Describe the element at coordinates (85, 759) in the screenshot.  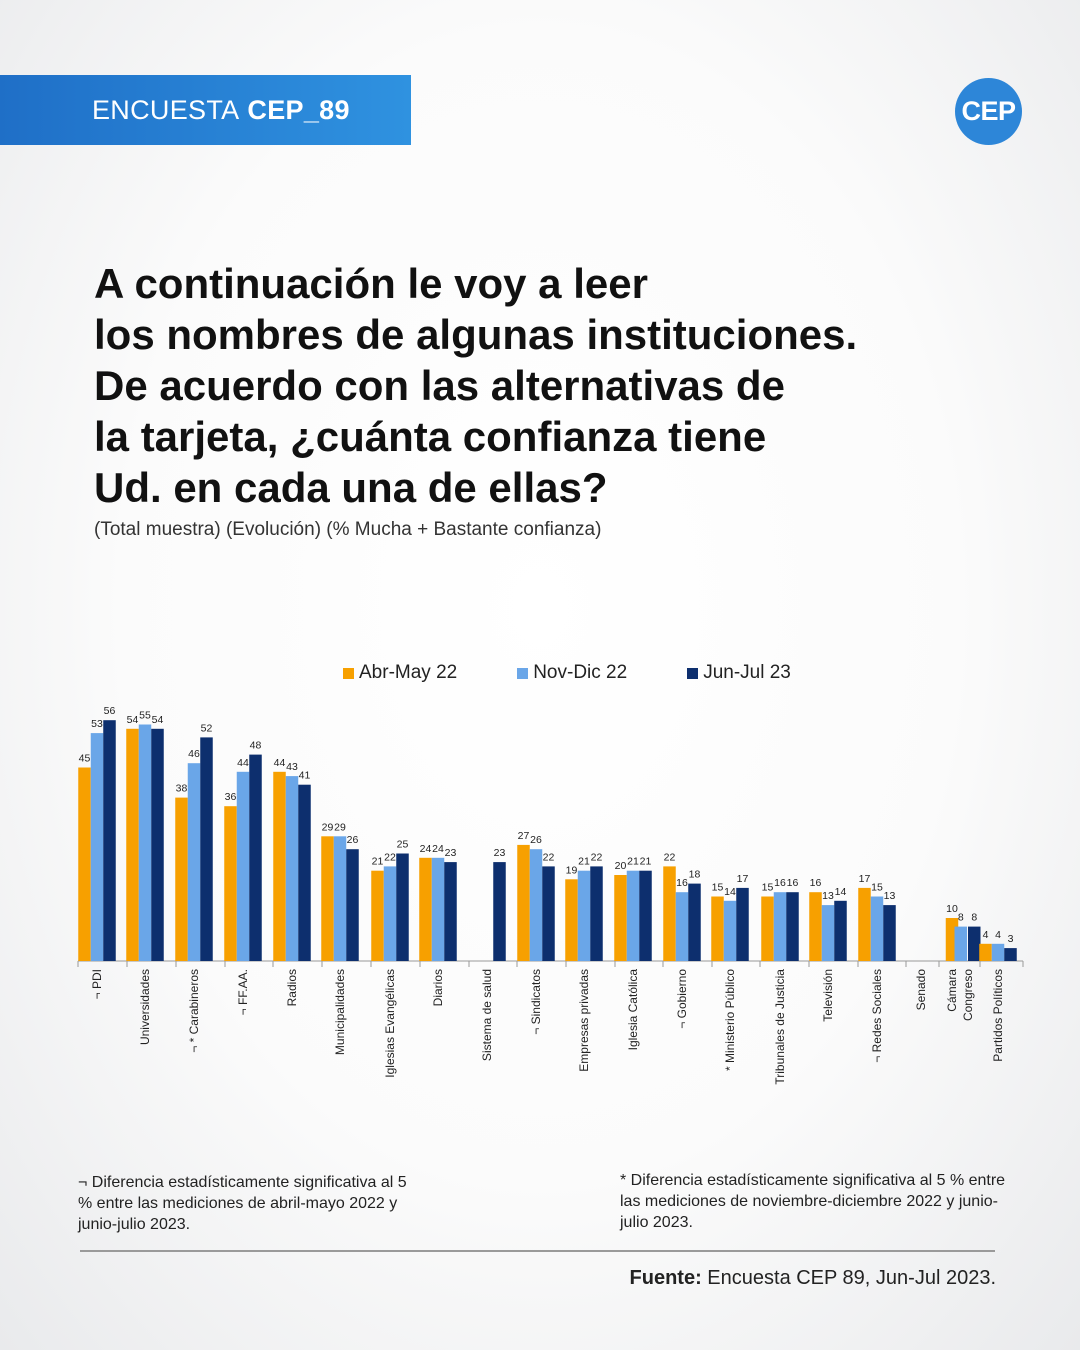
I see `bar-value-label: 45` at that location.